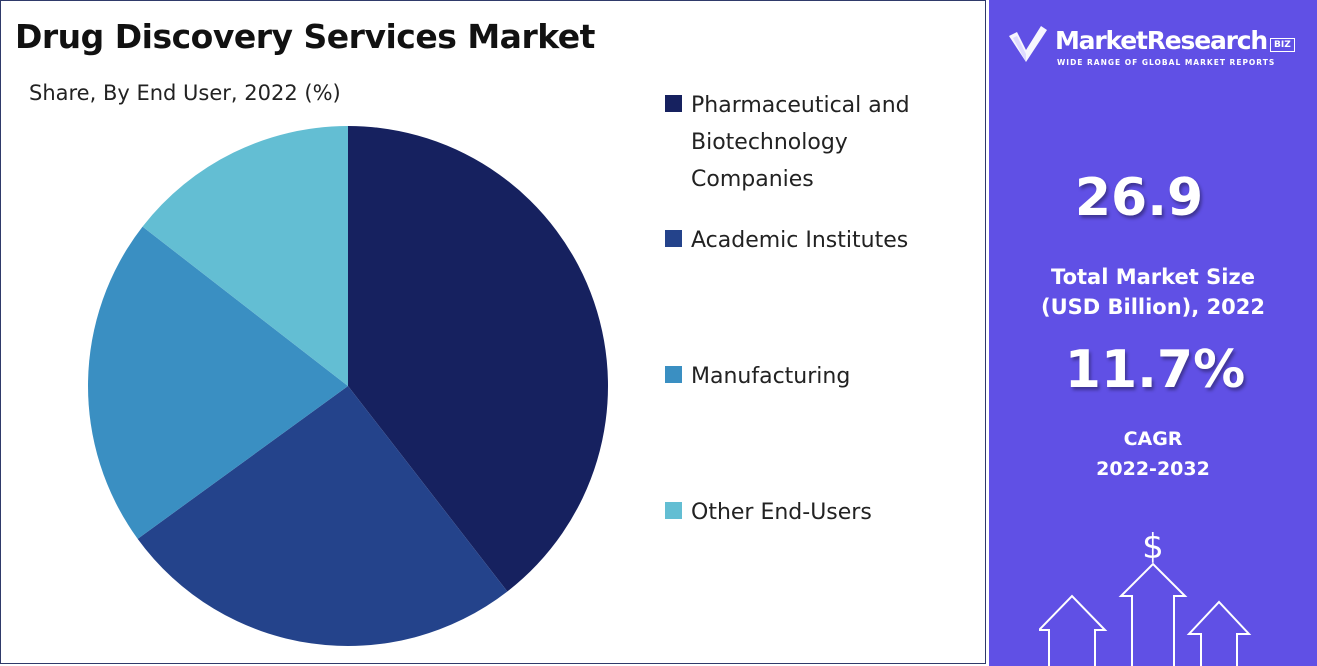 The image size is (1317, 666). I want to click on dollar-sign-icon: $, so click(1153, 547).